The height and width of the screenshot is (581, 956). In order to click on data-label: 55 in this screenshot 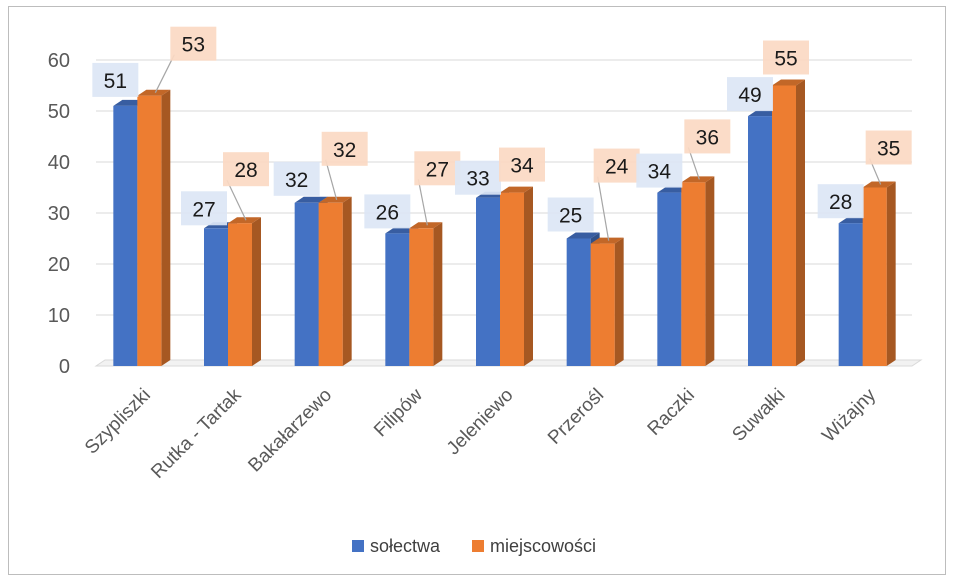, I will do `click(785, 59)`.